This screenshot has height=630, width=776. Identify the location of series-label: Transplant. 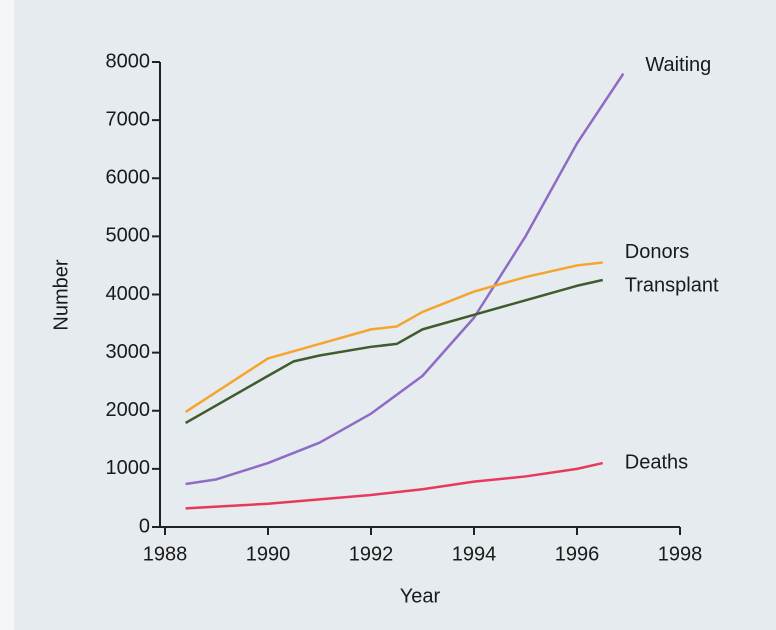
(672, 285).